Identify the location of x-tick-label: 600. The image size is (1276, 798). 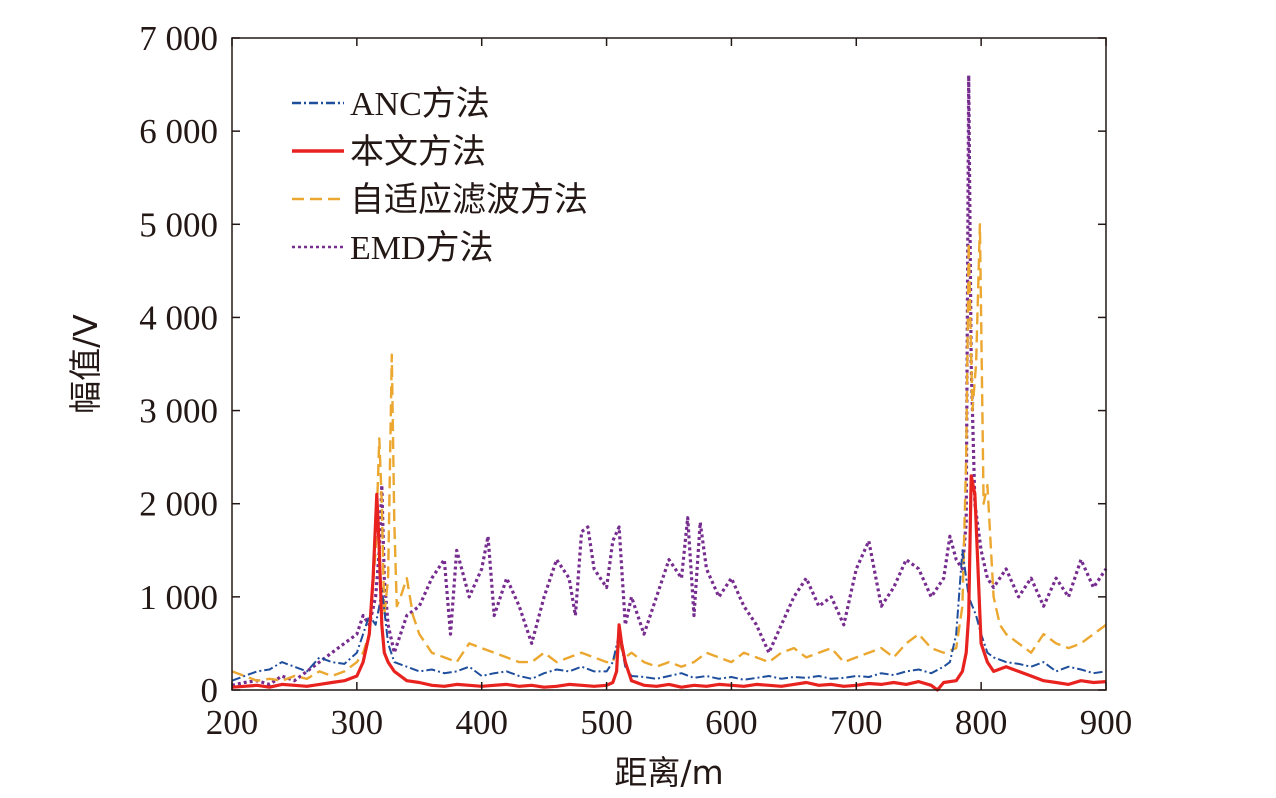
(731, 722).